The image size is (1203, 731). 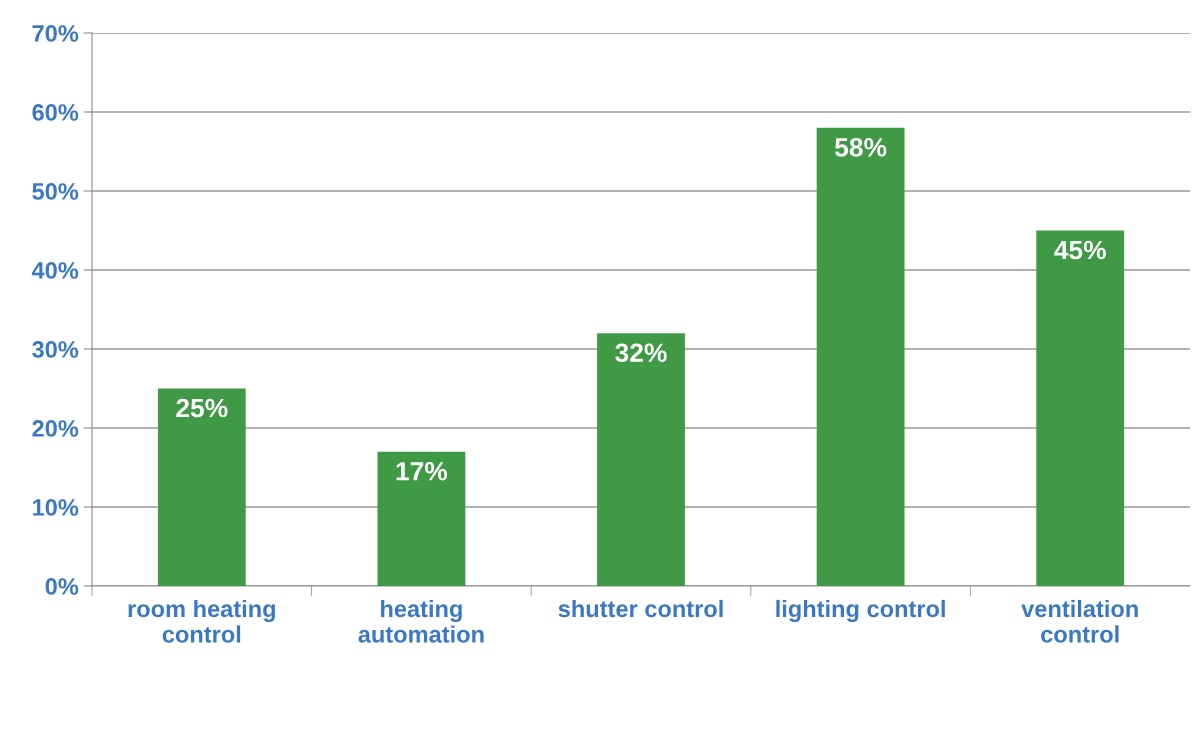 What do you see at coordinates (55, 33) in the screenshot?
I see `y-tick-label: 70%` at bounding box center [55, 33].